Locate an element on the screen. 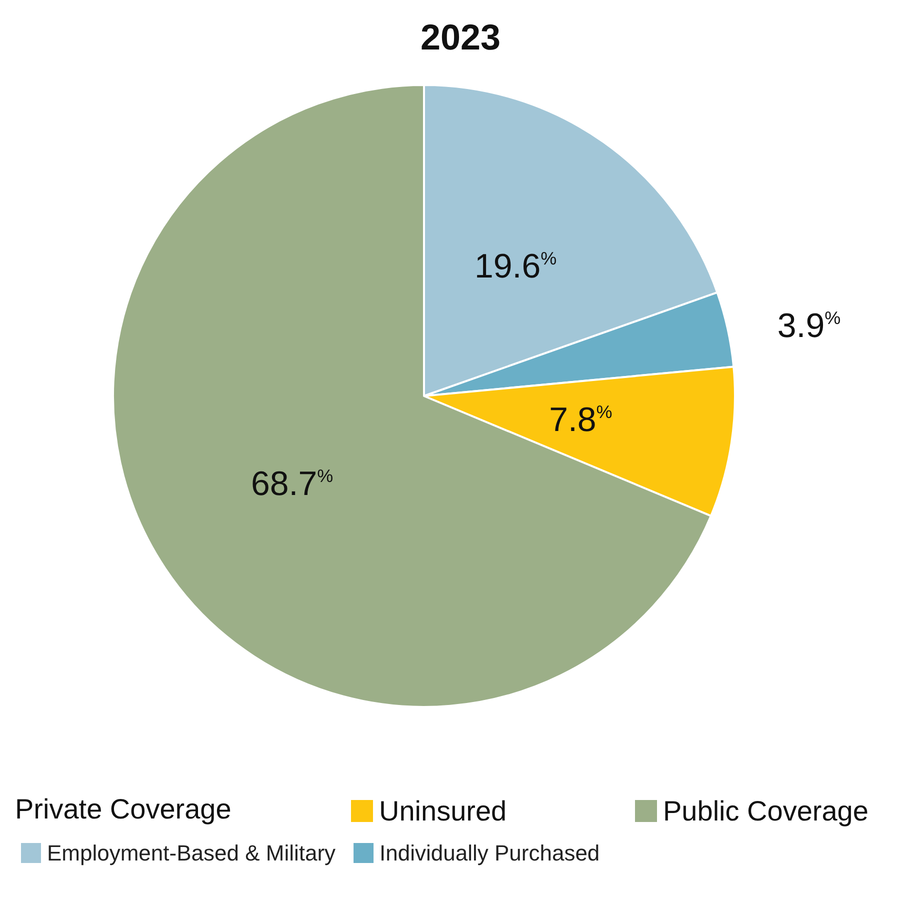 Image resolution: width=921 pixels, height=905 pixels. legend-label: Employment-Based & Military is located at coordinates (191, 853).